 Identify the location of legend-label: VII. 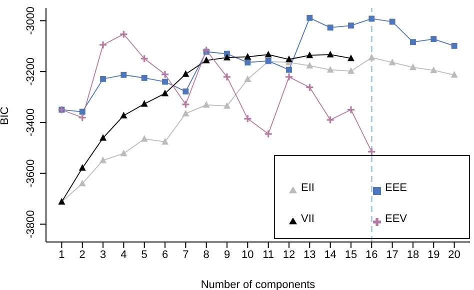
(307, 219).